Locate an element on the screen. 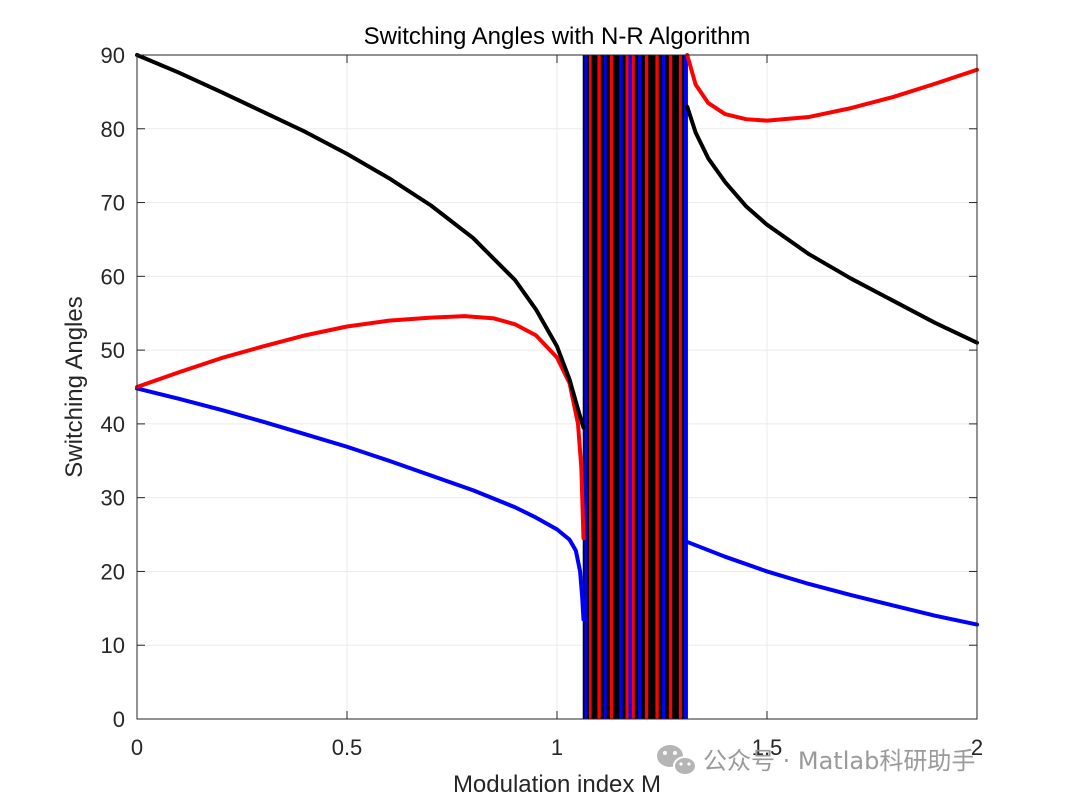 This screenshot has height=803, width=1080. y-axis-label: Switching Angles is located at coordinates (74, 386).